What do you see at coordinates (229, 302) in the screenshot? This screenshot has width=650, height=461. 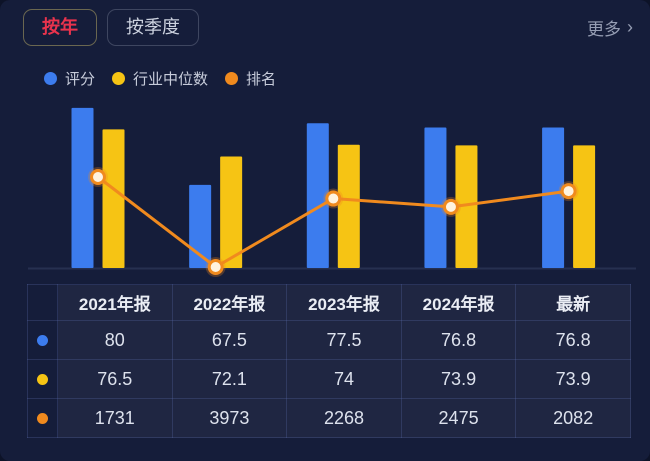 I see `table-header-cell: 2022年报` at bounding box center [229, 302].